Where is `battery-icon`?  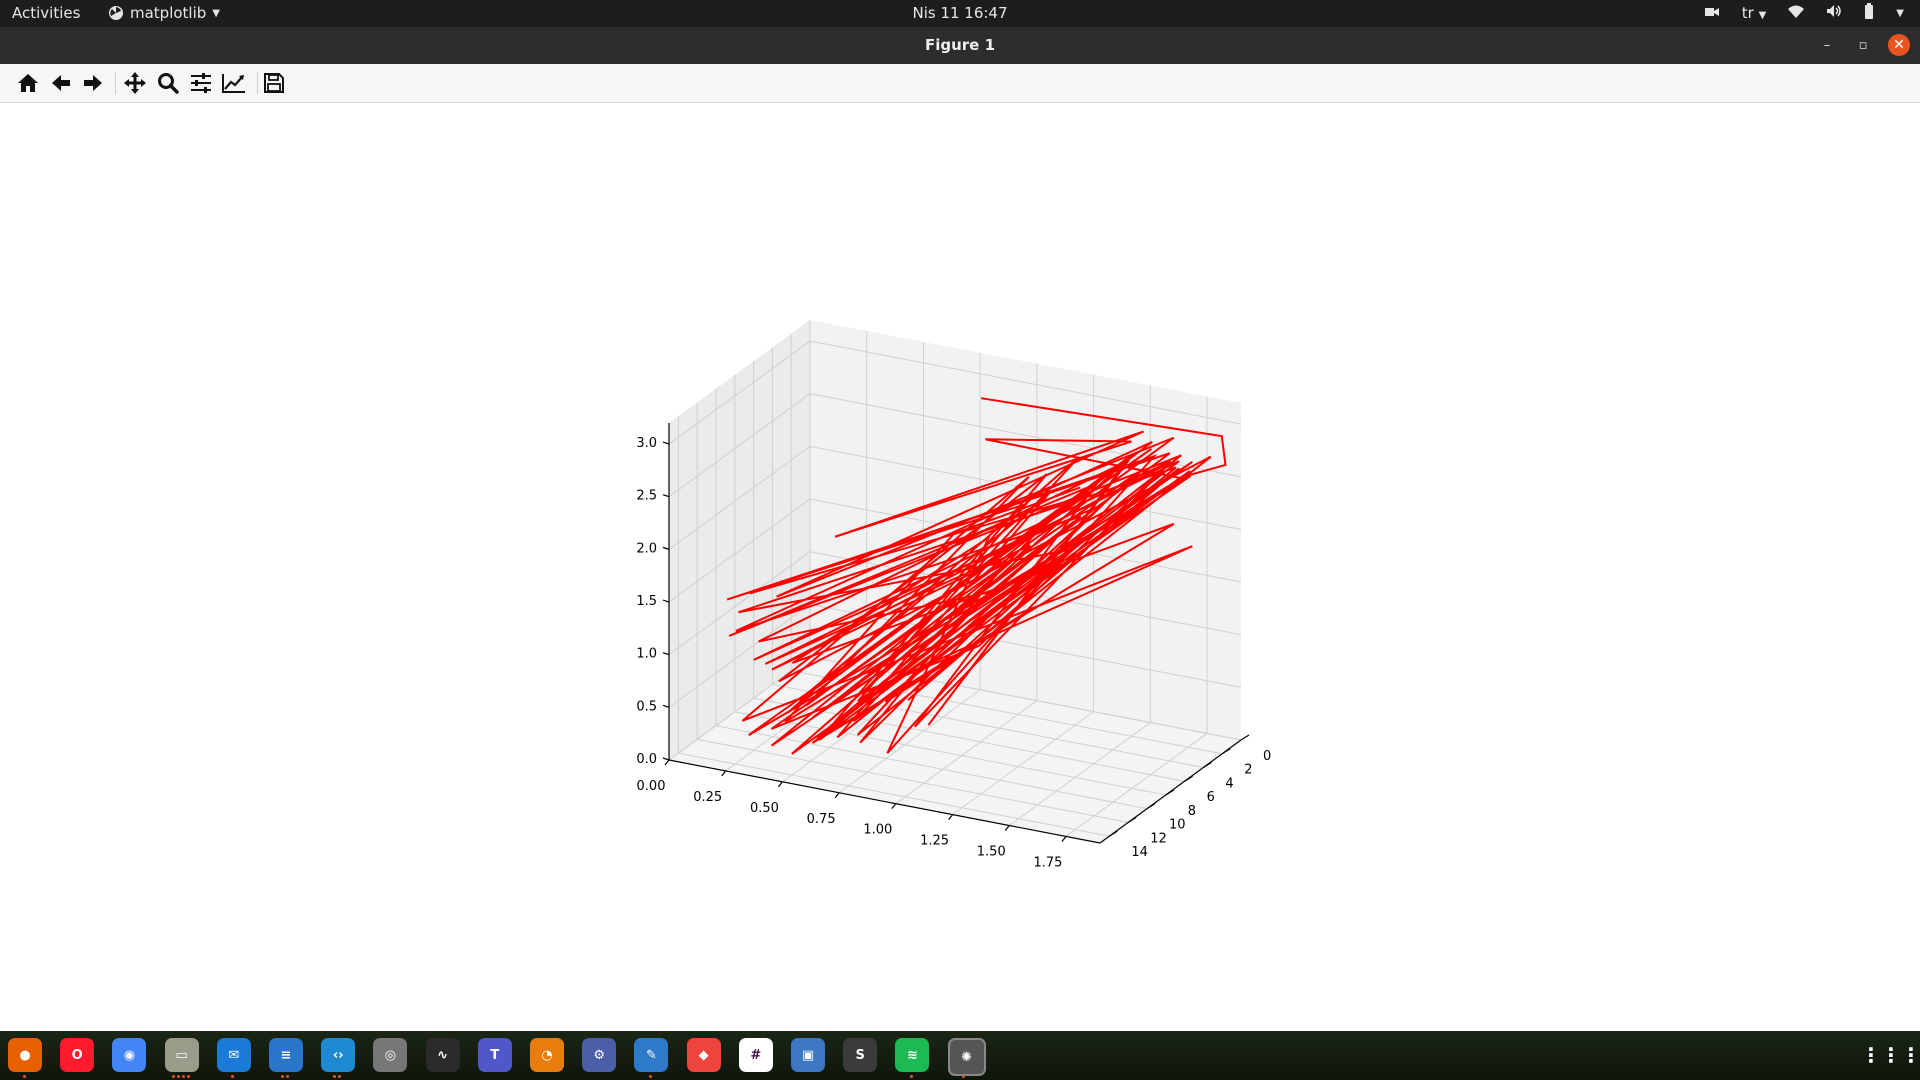
battery-icon is located at coordinates (1869, 13).